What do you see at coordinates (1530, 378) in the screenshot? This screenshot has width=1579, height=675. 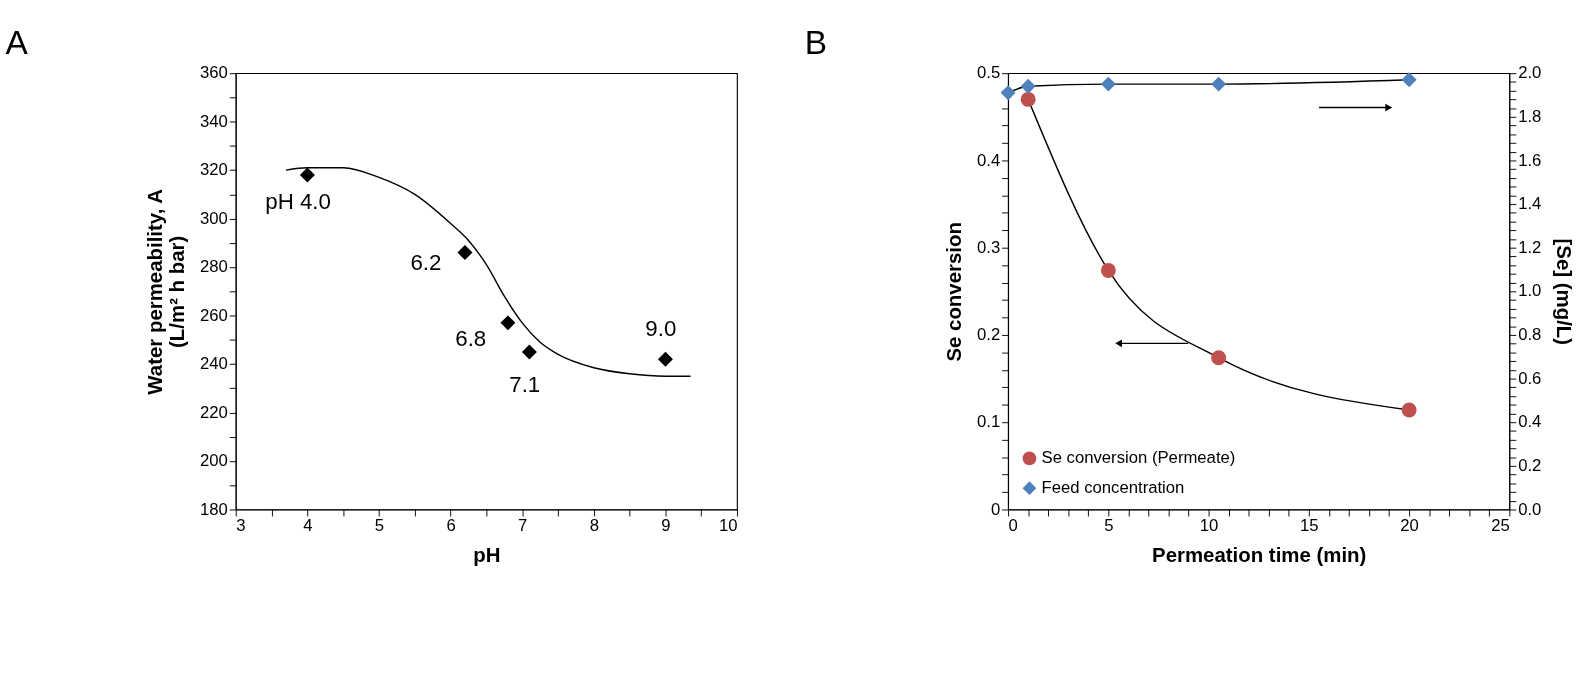 I see `y2-tick-label: 0.6` at bounding box center [1530, 378].